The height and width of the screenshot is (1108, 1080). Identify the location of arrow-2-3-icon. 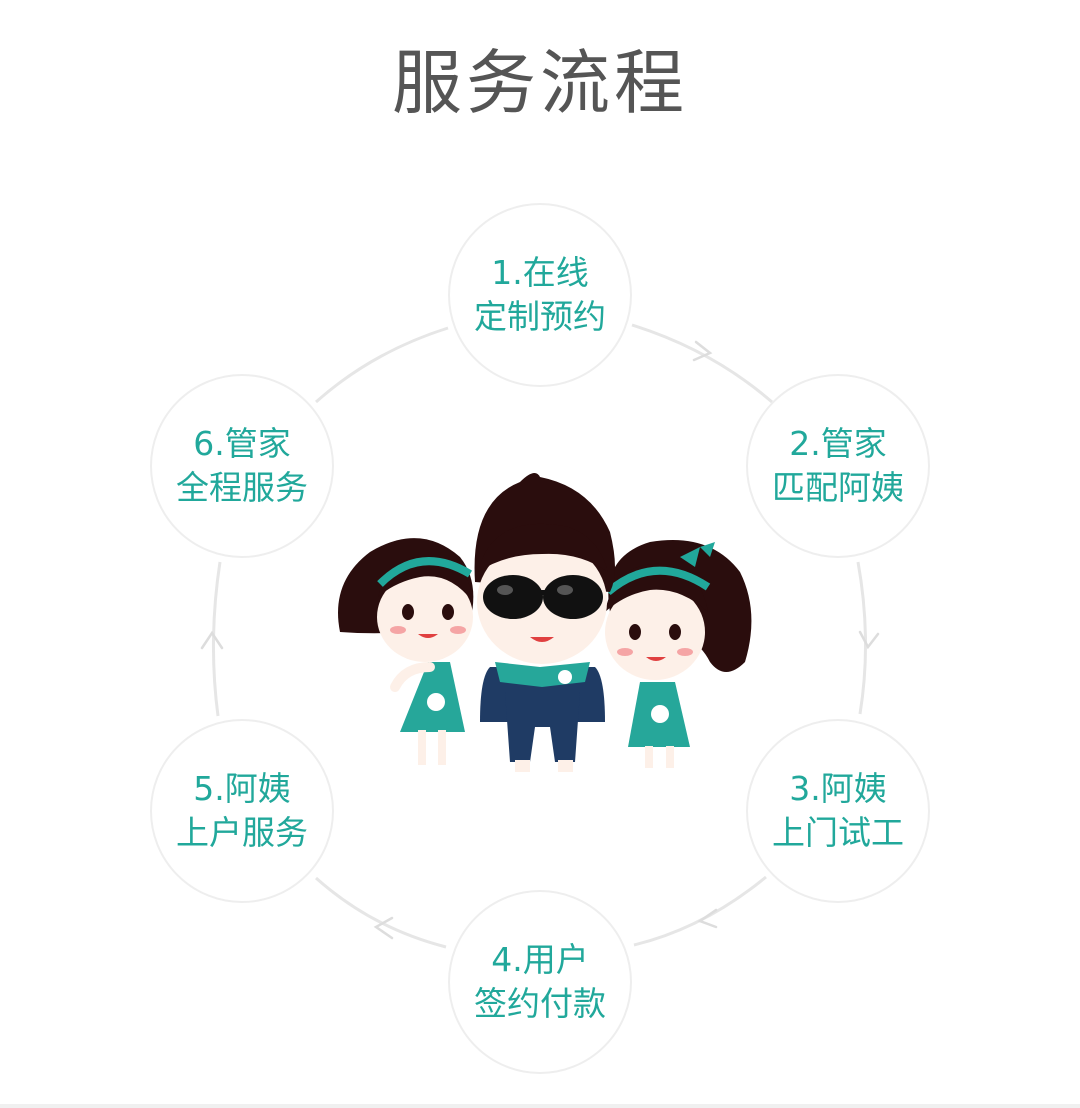
(869, 640).